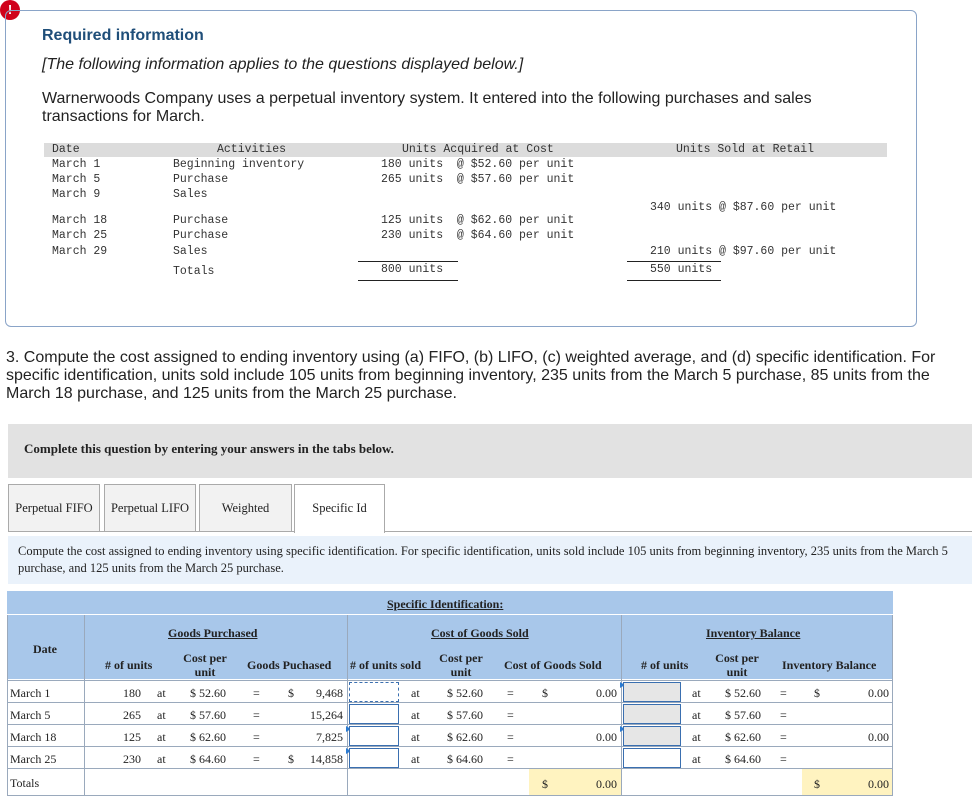  Describe the element at coordinates (54, 508) in the screenshot. I see `tab-perpetual-fifo: Perpetual FIFO` at that location.